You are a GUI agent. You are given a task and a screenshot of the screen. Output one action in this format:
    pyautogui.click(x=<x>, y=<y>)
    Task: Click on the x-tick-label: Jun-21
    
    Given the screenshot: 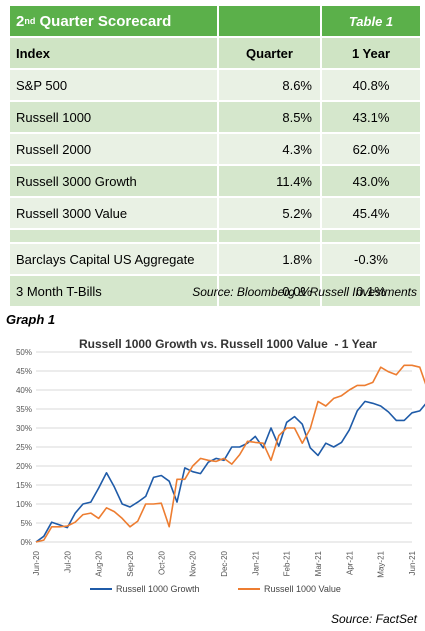 What is the action you would take?
    pyautogui.click(x=412, y=562)
    